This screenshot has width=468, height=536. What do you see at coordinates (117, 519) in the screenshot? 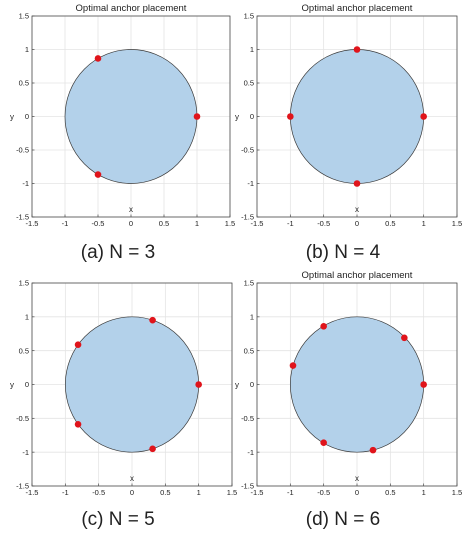
I see `panel-caption-c: (c) N = 5` at bounding box center [117, 519].